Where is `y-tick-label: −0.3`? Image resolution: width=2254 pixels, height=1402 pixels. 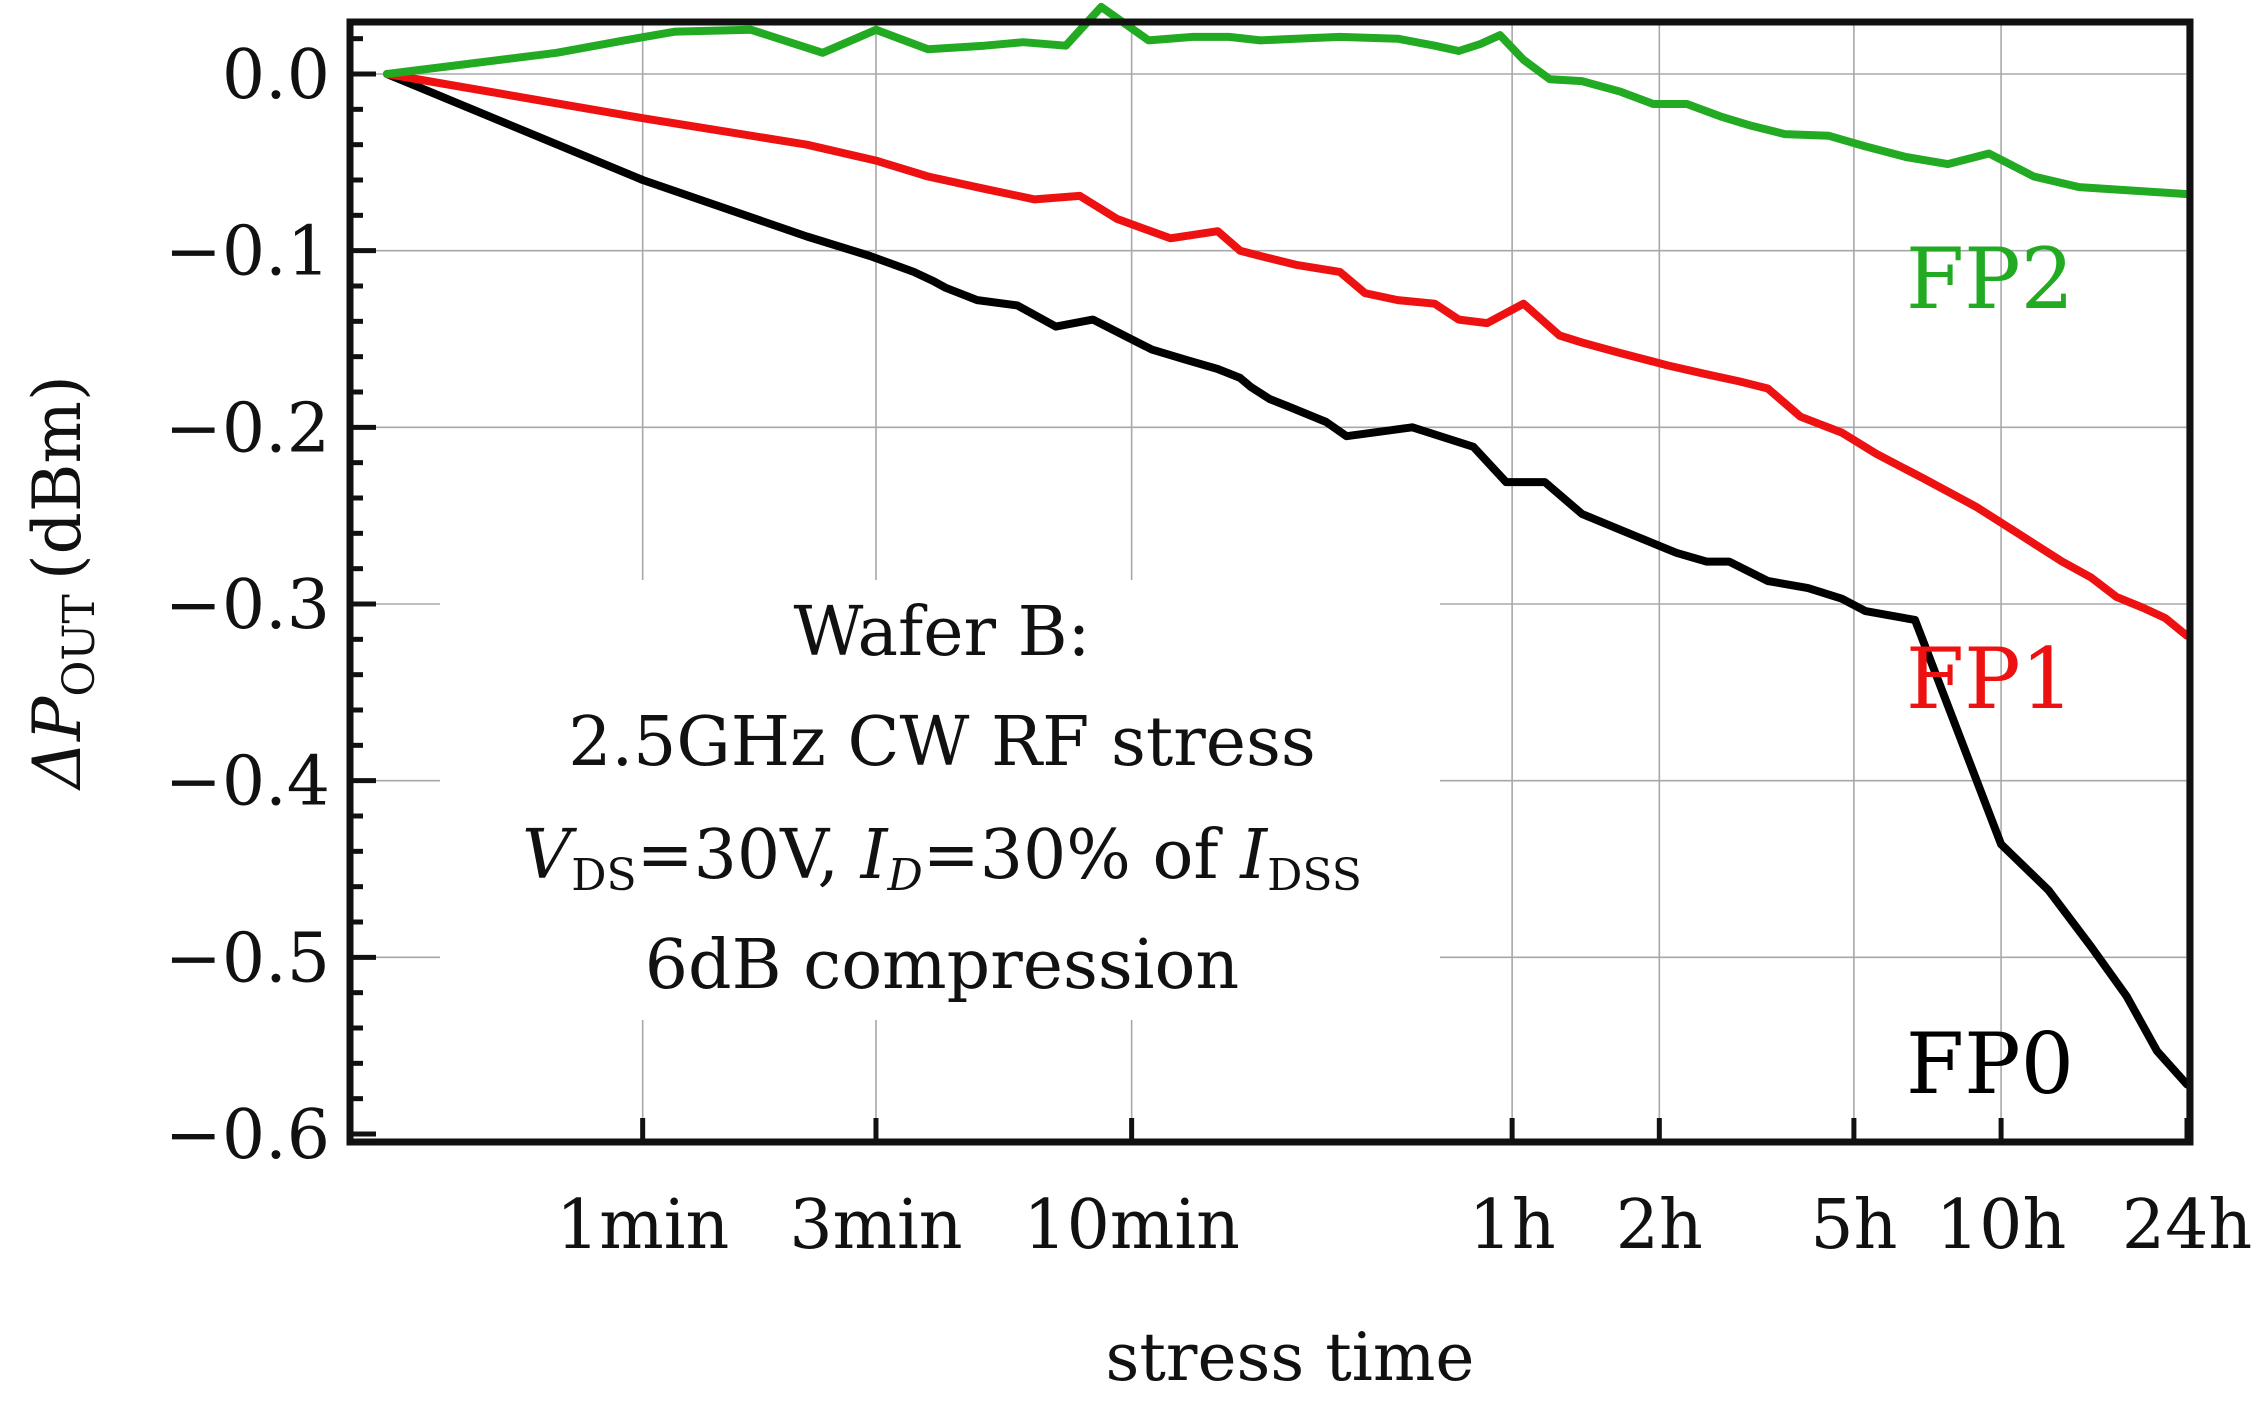 y-tick-label: −0.3 is located at coordinates (247, 605).